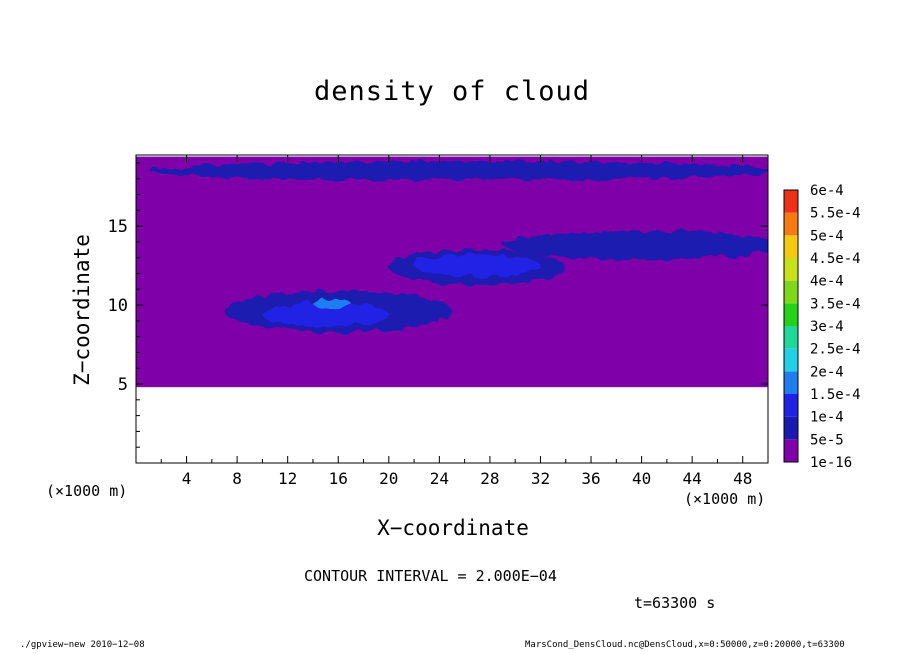 The image size is (904, 654). What do you see at coordinates (835, 395) in the screenshot?
I see `colorbar-label: 1.5e-4` at bounding box center [835, 395].